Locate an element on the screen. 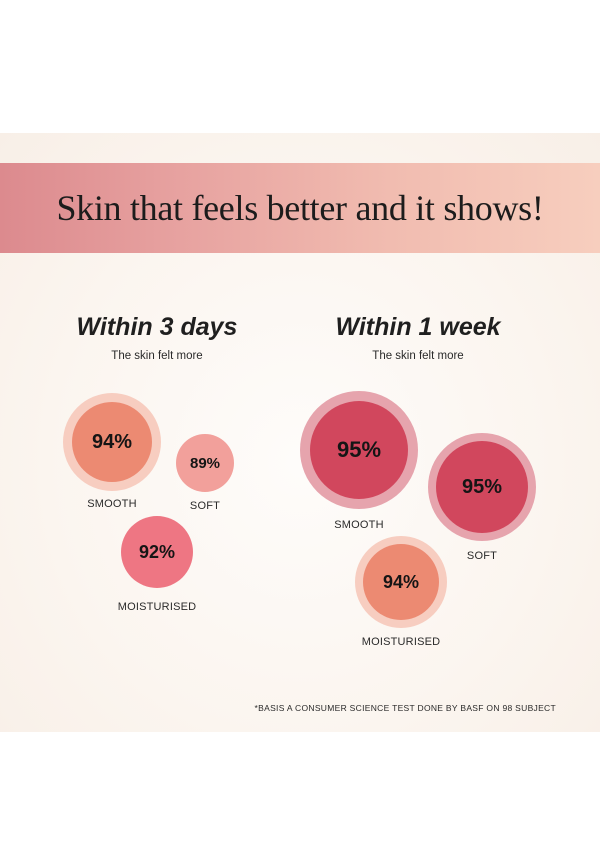 The height and width of the screenshot is (866, 600). right-soft-value: 95% is located at coordinates (482, 486).